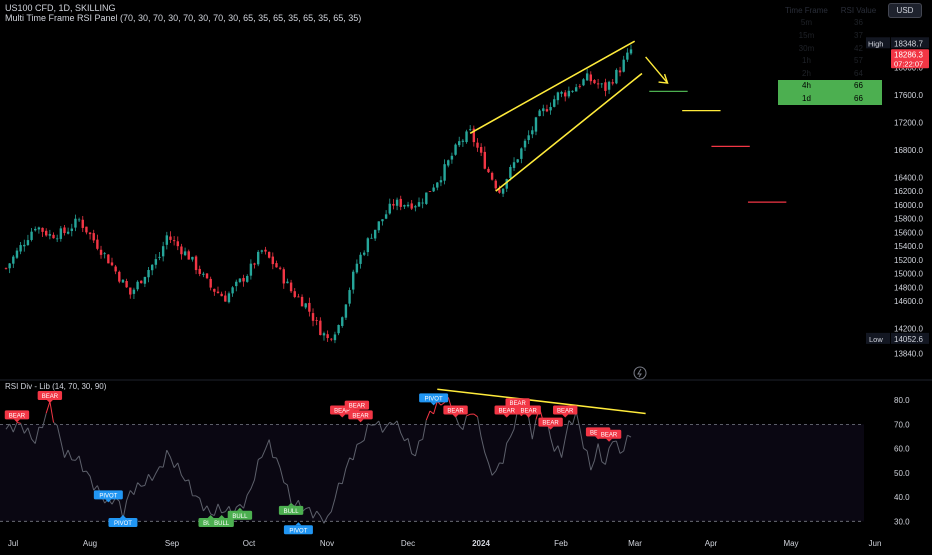 The height and width of the screenshot is (555, 932). What do you see at coordinates (902, 449) in the screenshot?
I see `rsi-axis-tick: 60.0` at bounding box center [902, 449].